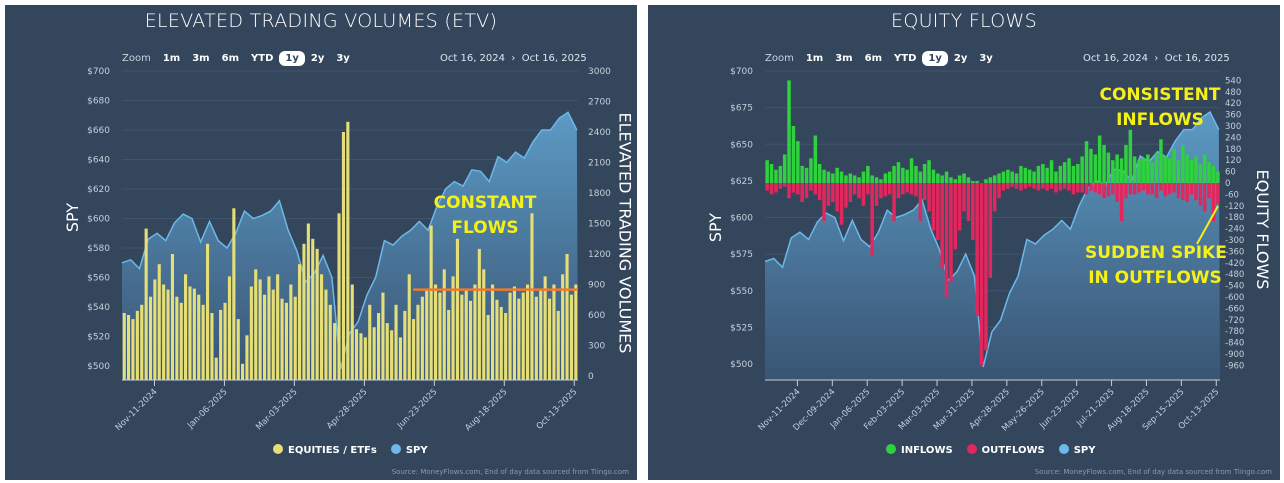  What do you see at coordinates (1234, 309) in the screenshot?
I see `y2-tick-label: -660` at bounding box center [1234, 309].